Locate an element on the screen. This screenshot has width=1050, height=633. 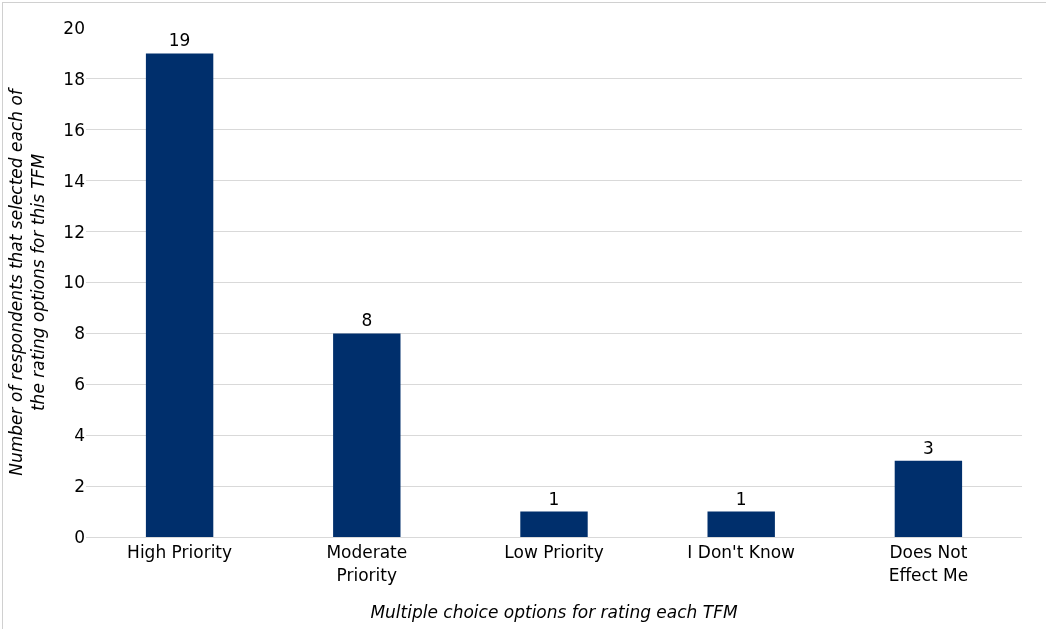
y-tick-label: 18 is located at coordinates (74, 78).